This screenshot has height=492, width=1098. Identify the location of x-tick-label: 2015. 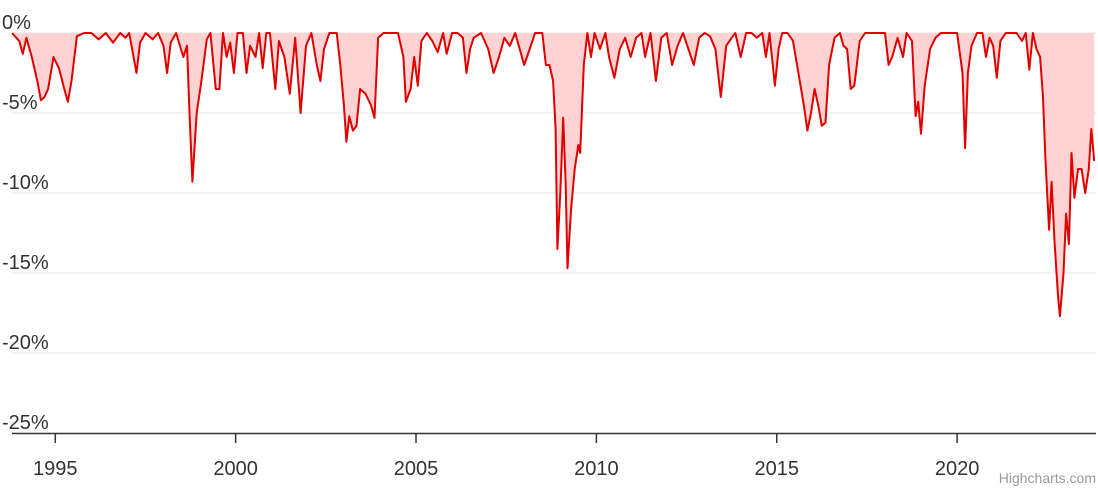
(777, 469).